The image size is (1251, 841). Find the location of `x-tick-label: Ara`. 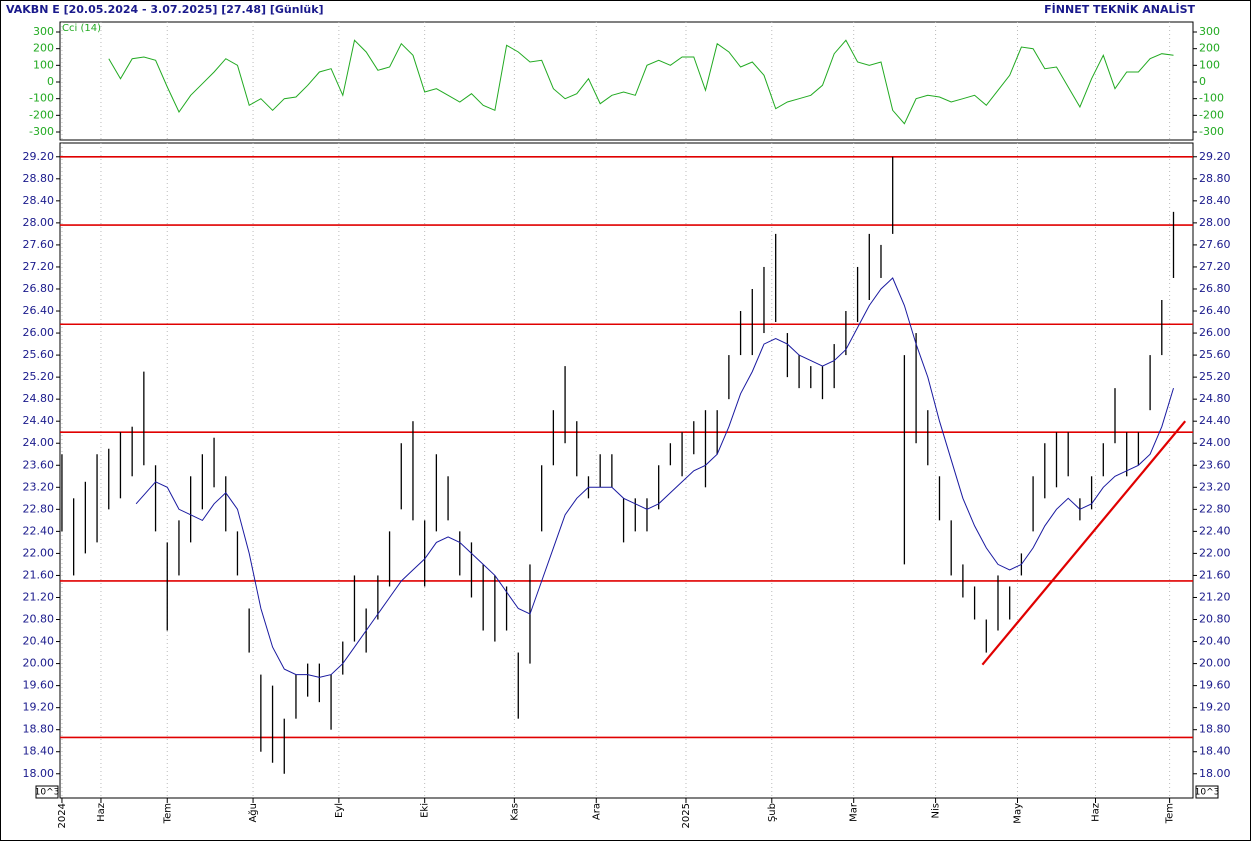

x-tick-label: Ara is located at coordinates (596, 811).